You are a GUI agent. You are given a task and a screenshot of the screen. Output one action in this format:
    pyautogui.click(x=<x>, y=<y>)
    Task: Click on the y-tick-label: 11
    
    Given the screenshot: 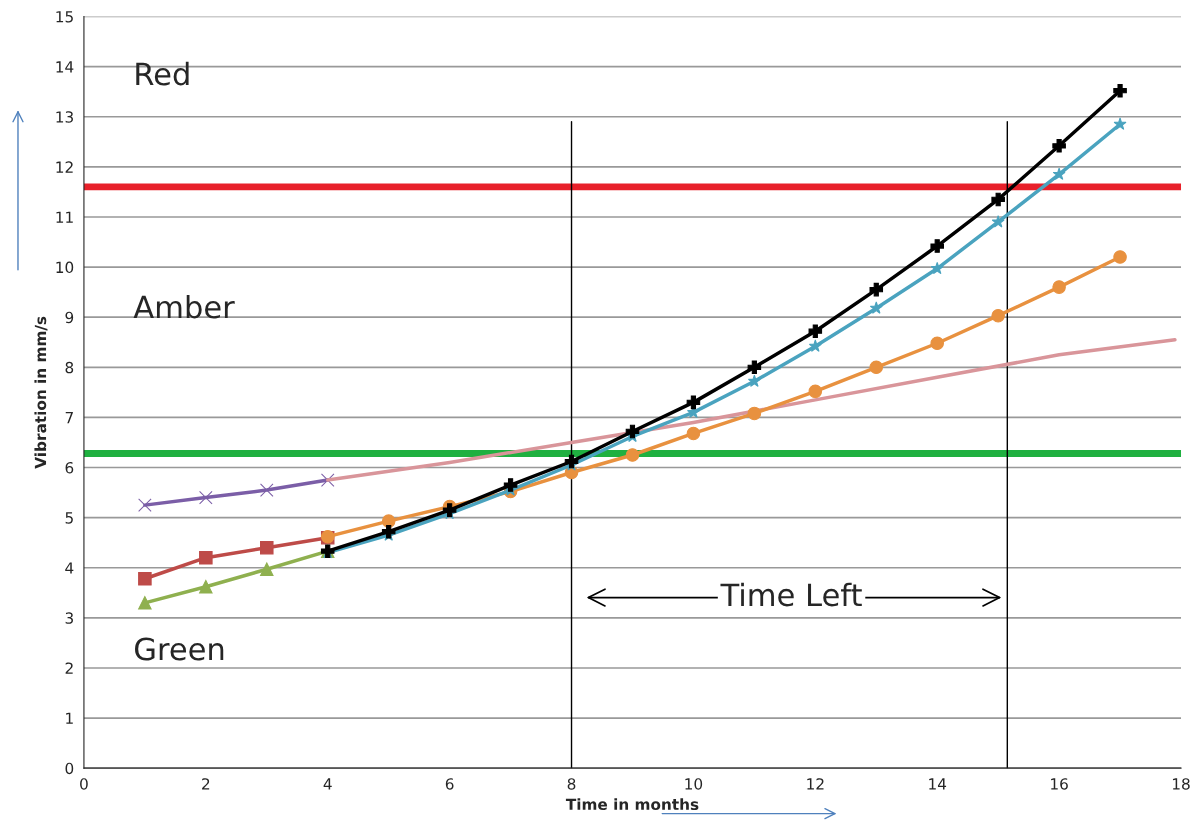 What is the action you would take?
    pyautogui.click(x=64, y=217)
    